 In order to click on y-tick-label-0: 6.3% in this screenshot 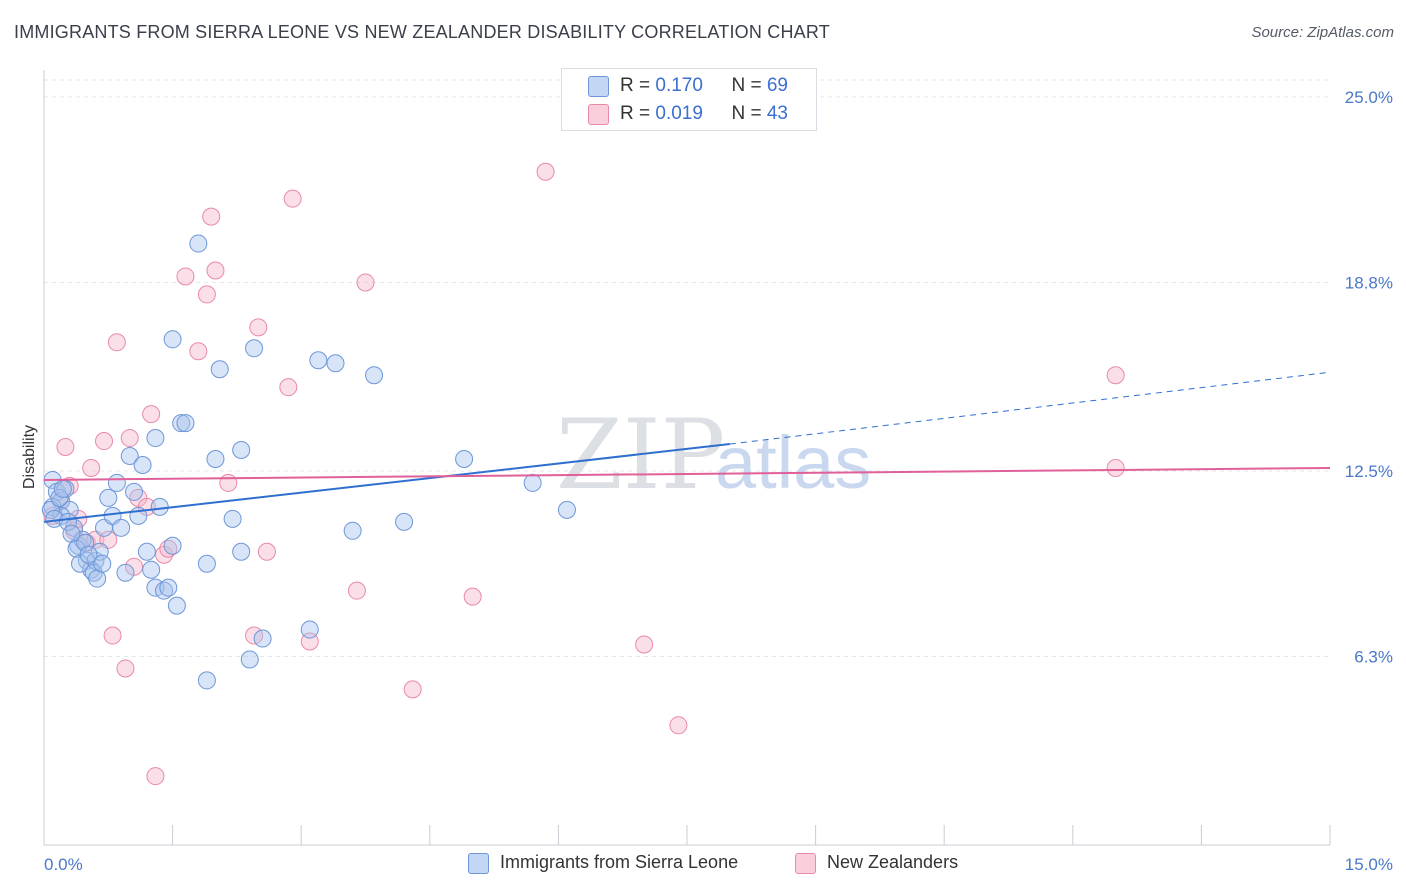, I will do `click(1373, 656)`.